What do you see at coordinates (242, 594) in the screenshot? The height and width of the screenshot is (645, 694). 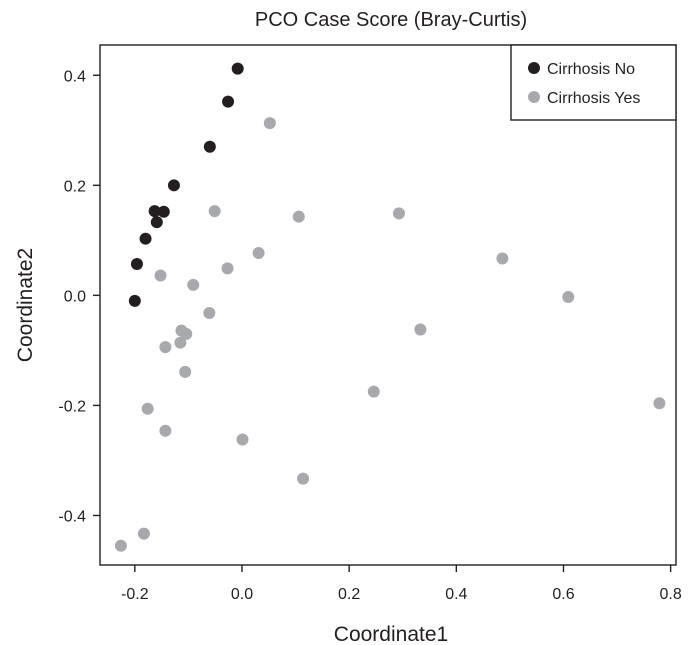 I see `x-tick-label: 0.0` at bounding box center [242, 594].